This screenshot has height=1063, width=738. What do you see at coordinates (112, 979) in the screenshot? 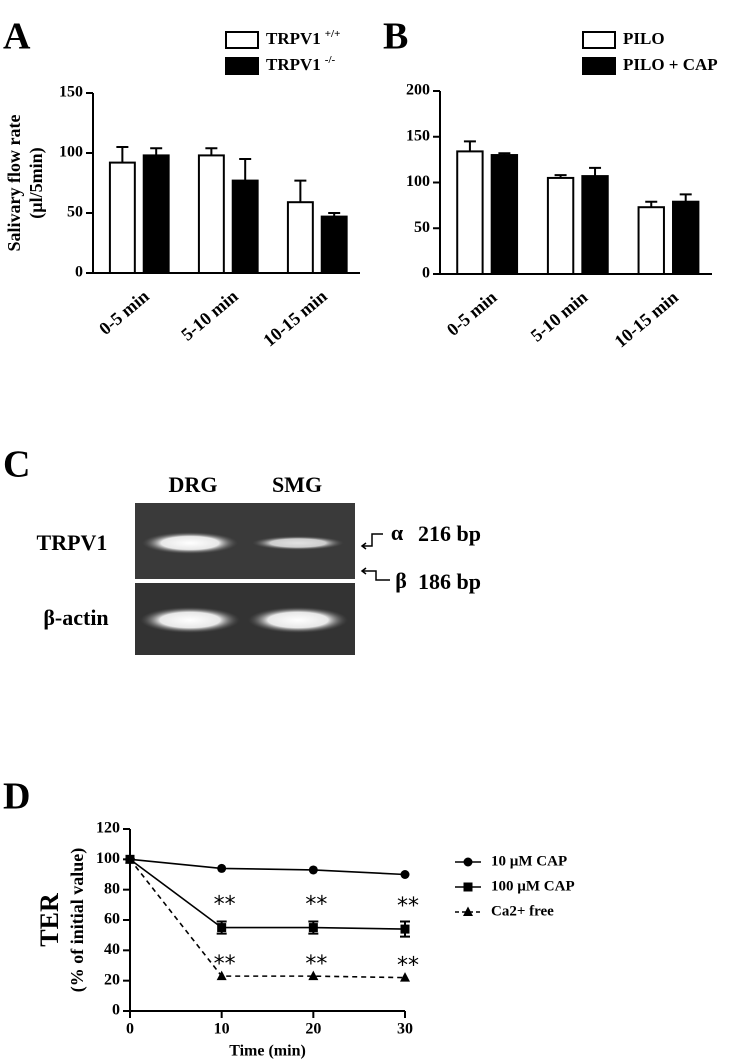
I see `y-tick-label: 20` at bounding box center [112, 979].